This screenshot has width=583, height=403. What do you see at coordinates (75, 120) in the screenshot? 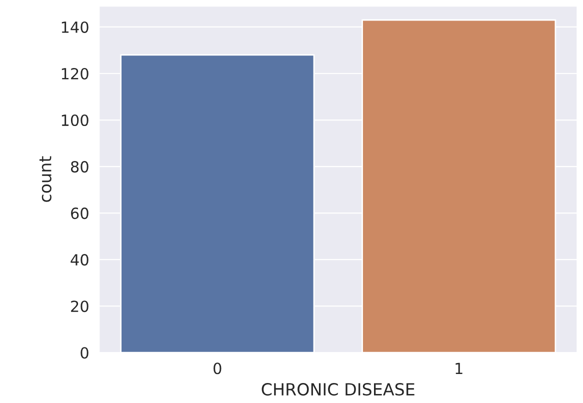
I see `y-tick-label: 100` at bounding box center [75, 120].